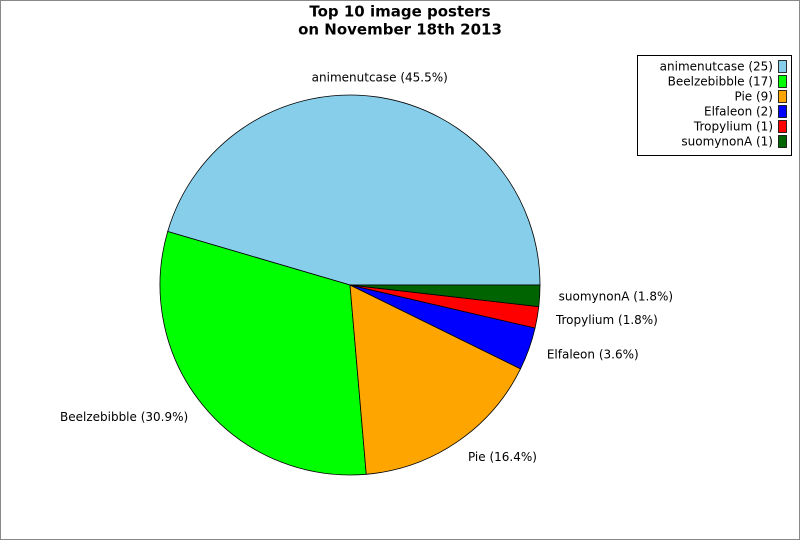  What do you see at coordinates (399, 12) in the screenshot?
I see `chart-title: Top 10 image posters` at bounding box center [399, 12].